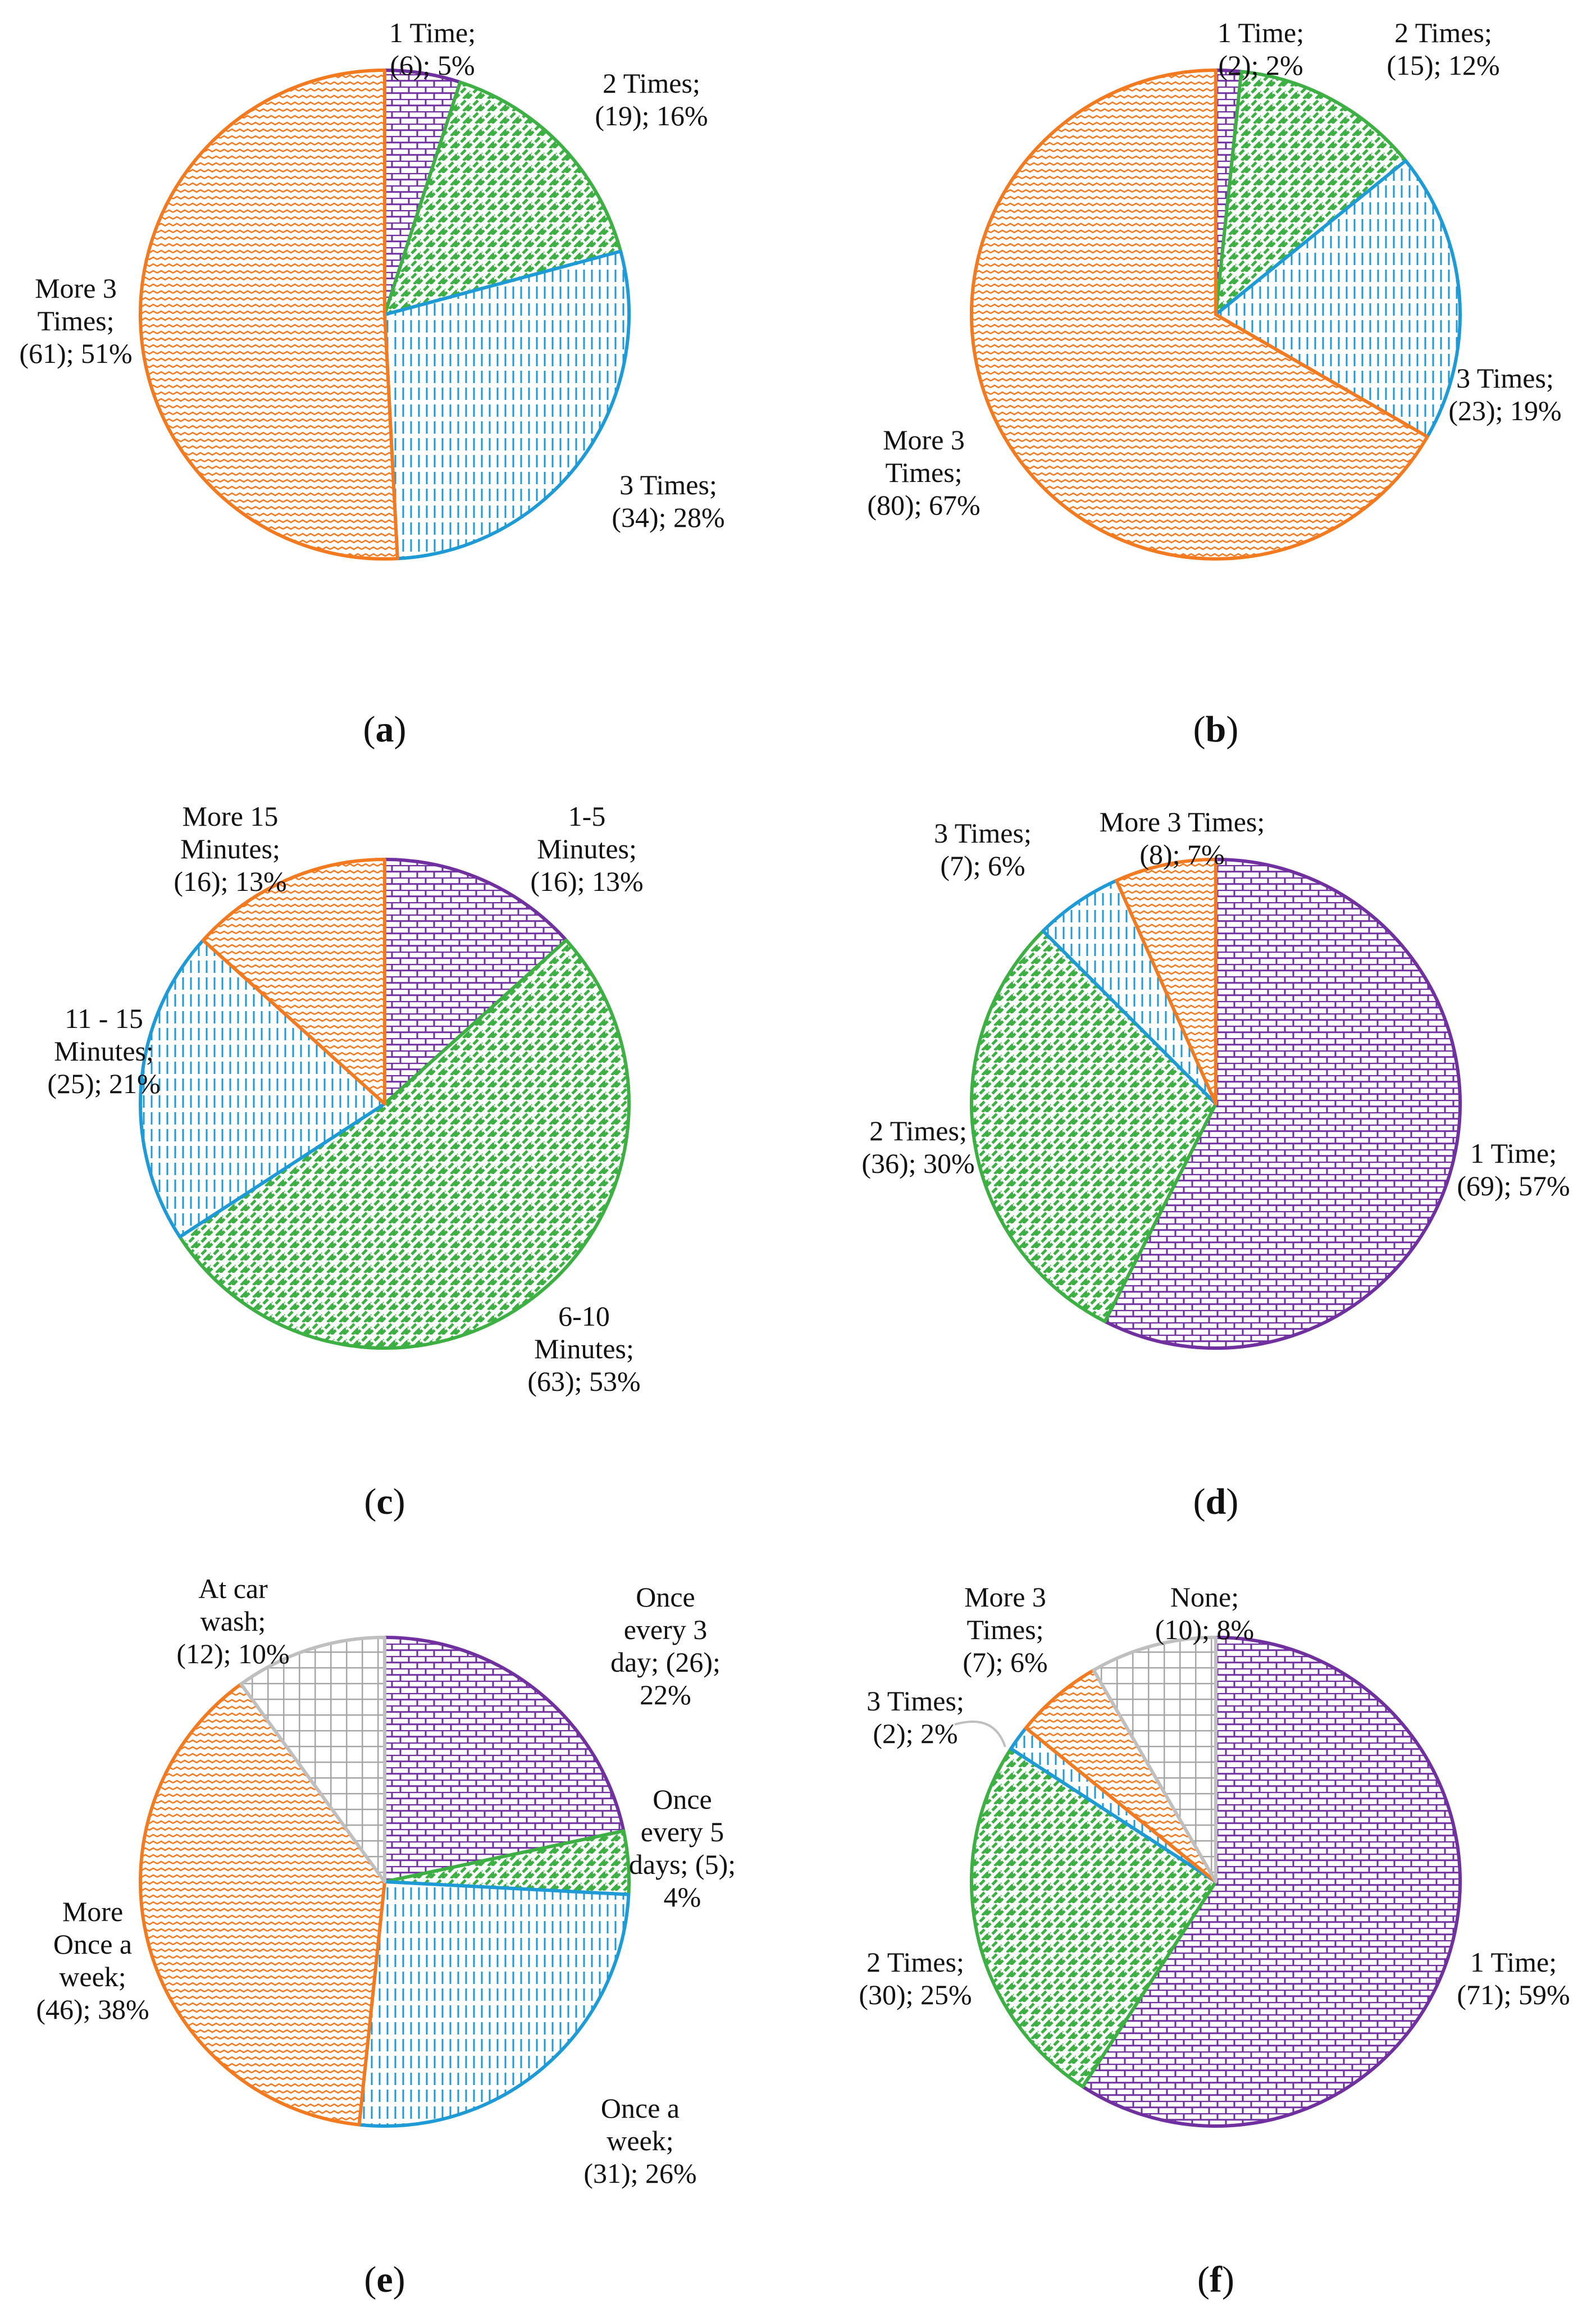 The width and height of the screenshot is (1596, 2312). Describe the element at coordinates (980, 1734) in the screenshot. I see `pie-f-leader-line` at that location.